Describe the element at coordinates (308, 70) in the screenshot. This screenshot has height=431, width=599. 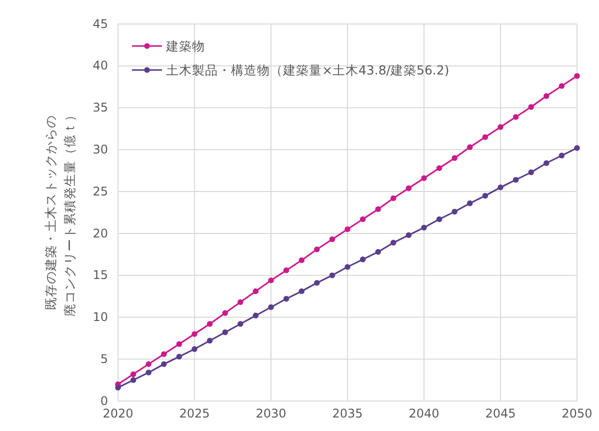
I see `legend-label: 土木製品・構造物（建築量×土木43.8/建築56.2)` at that location.